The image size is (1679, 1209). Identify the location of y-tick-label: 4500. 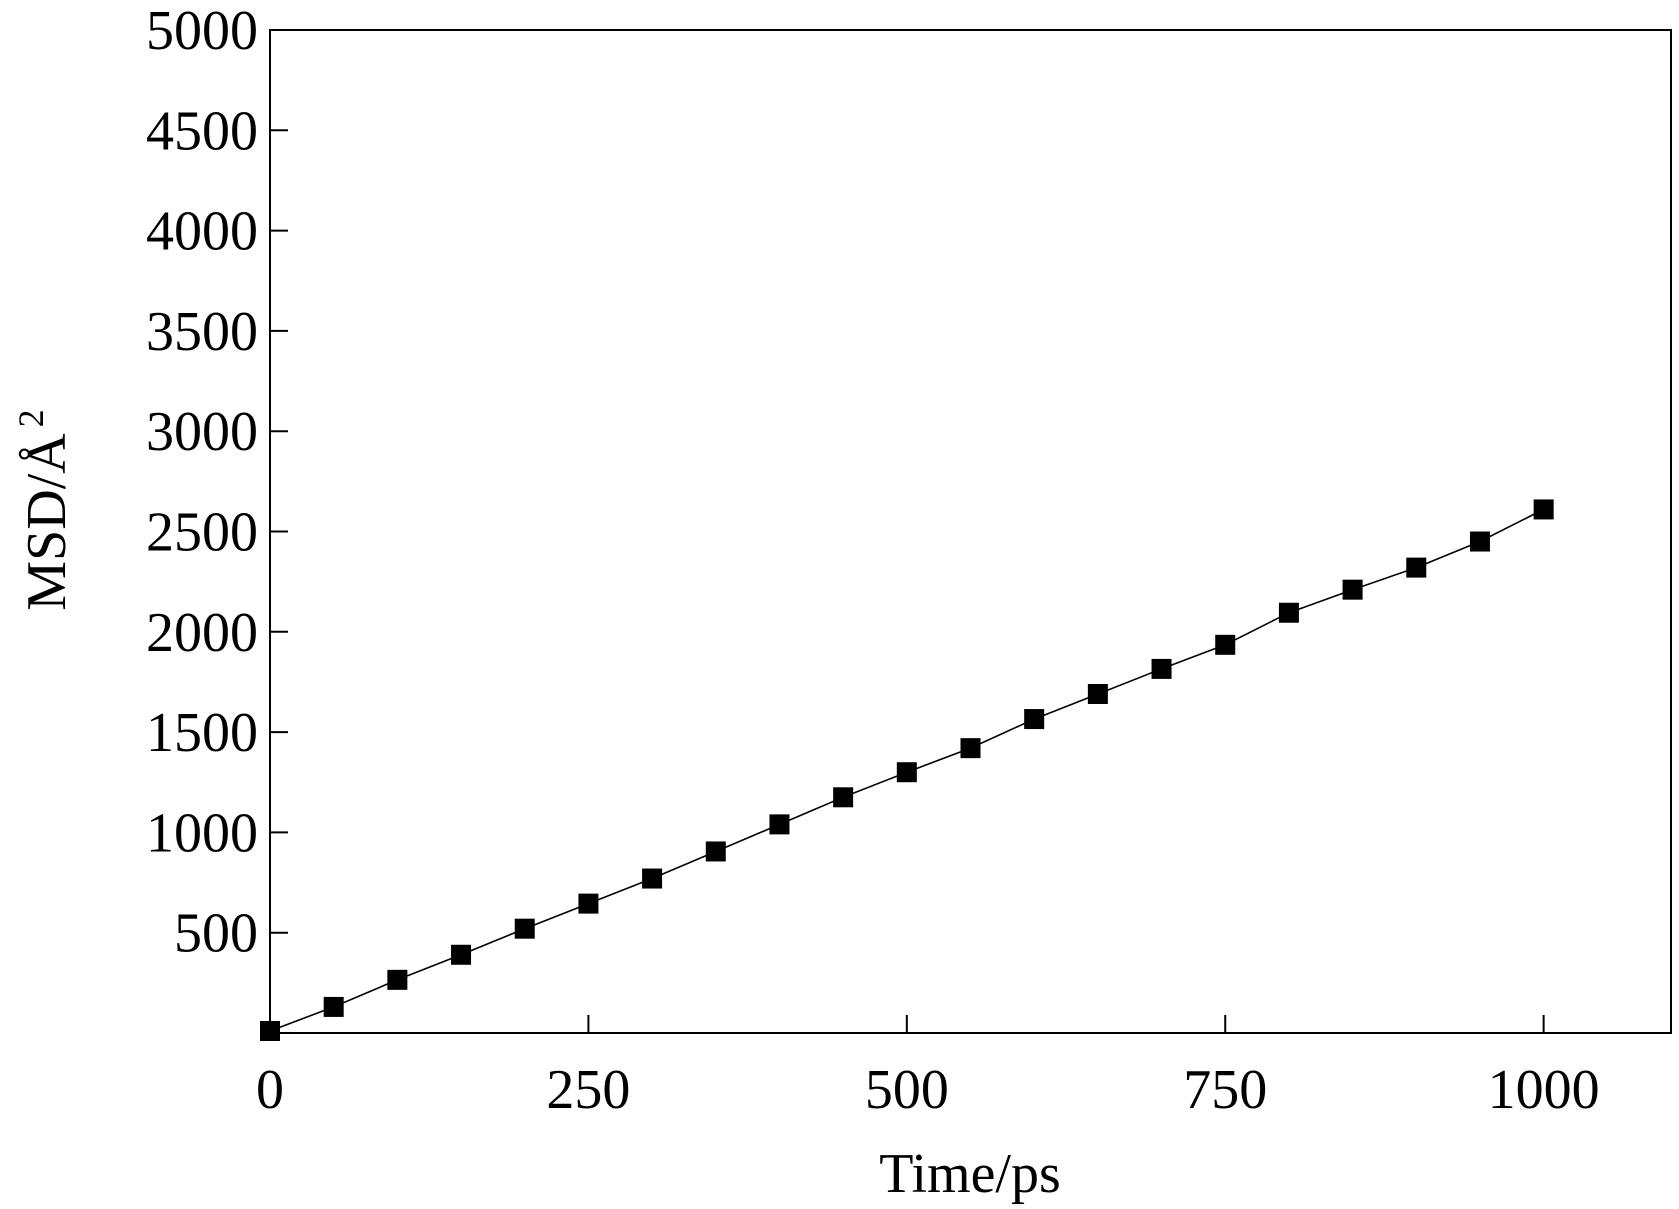
(202, 131).